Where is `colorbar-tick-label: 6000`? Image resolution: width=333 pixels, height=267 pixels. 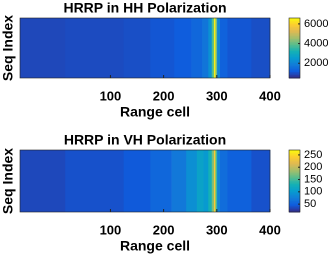
colorbar-tick-label: 6000 is located at coordinates (316, 24).